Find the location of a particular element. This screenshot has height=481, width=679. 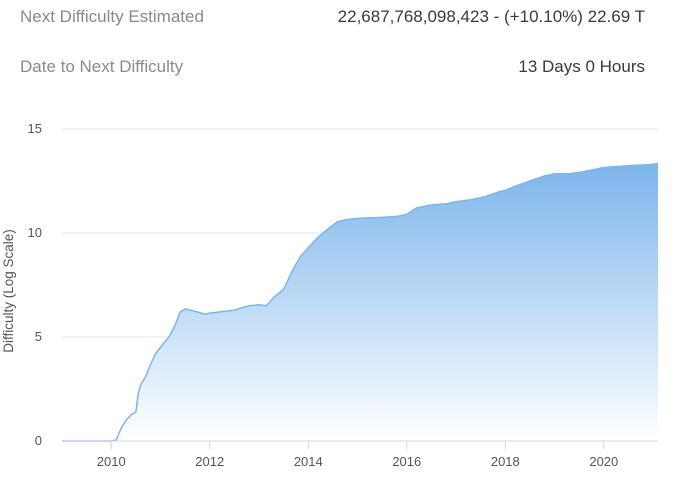

y-tick-label: 10 is located at coordinates (35, 232).